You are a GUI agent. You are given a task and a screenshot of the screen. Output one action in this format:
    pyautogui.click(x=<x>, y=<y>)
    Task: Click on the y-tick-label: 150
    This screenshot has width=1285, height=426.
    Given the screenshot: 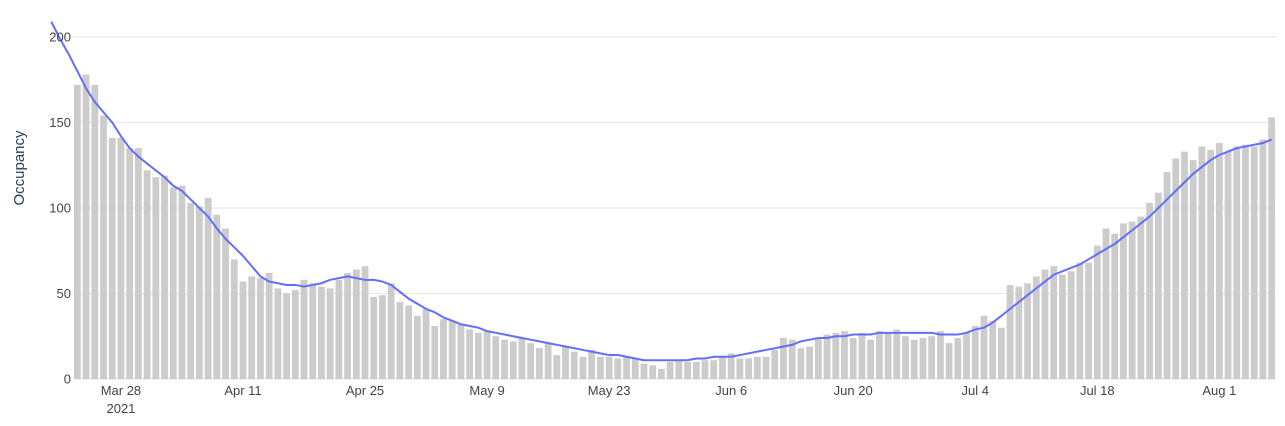 What is the action you would take?
    pyautogui.click(x=60, y=122)
    